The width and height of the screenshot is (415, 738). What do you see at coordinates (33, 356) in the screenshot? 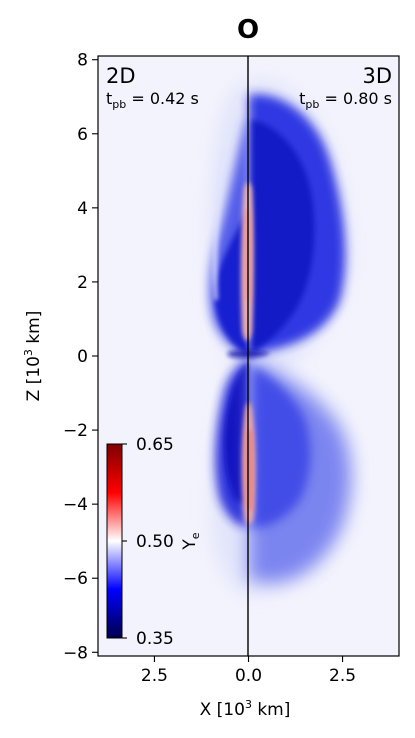
I see `y-axis-label: Z [103 km]` at bounding box center [33, 356].